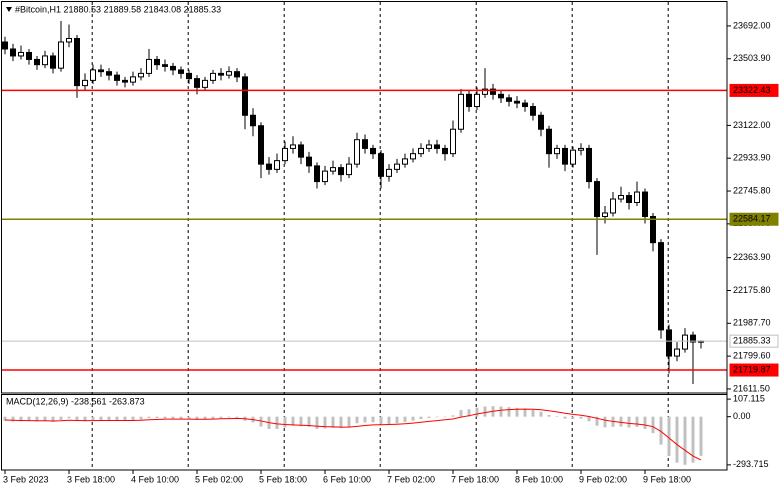 The image size is (781, 489). Describe the element at coordinates (742, 416) in the screenshot. I see `y-tick-label: 0.00` at that location.